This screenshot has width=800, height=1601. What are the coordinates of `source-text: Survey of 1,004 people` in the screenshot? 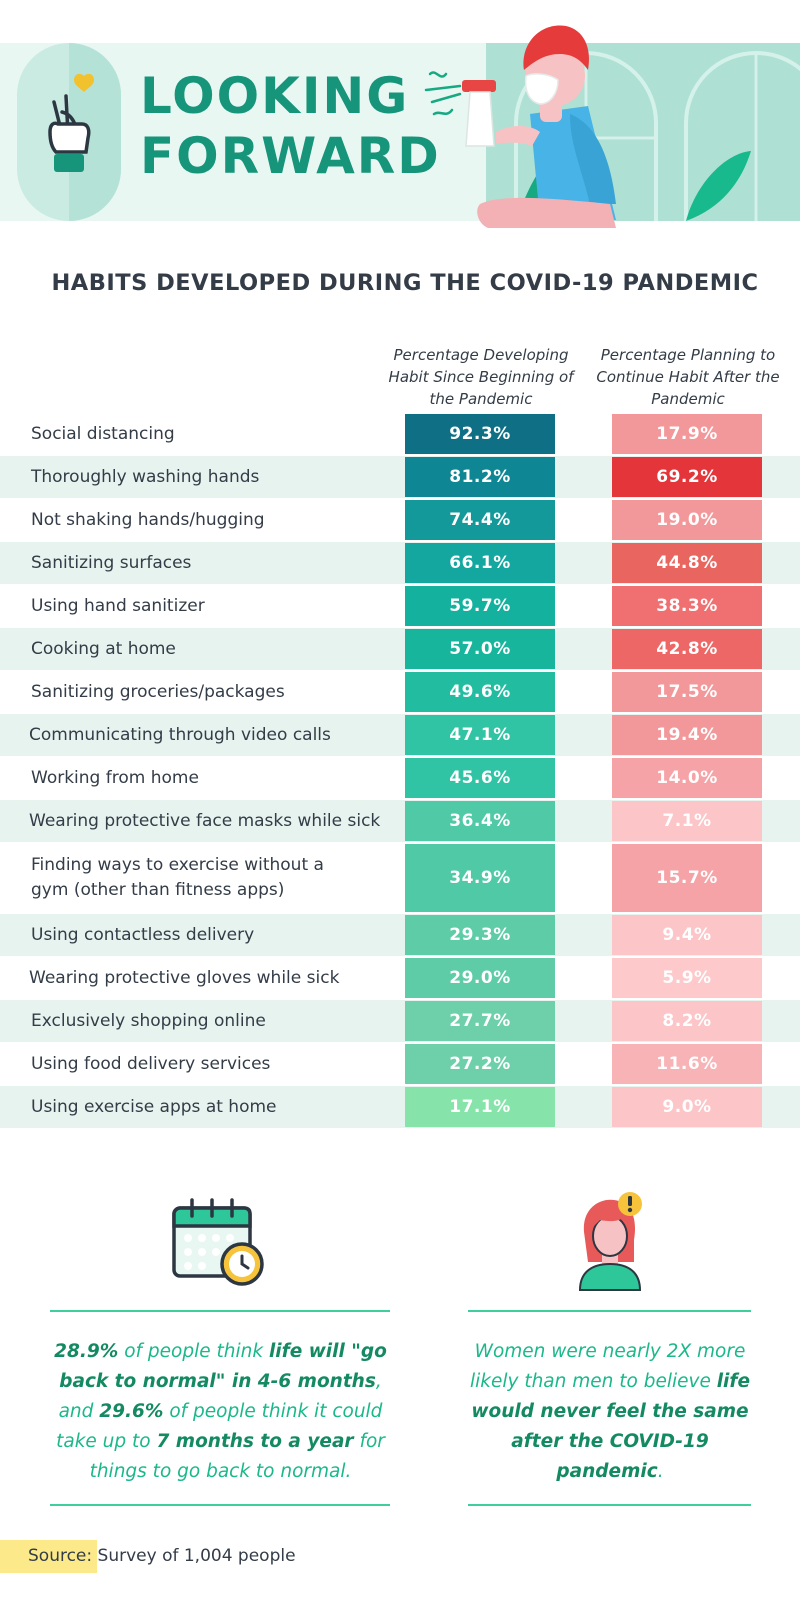 It's located at (194, 1556).